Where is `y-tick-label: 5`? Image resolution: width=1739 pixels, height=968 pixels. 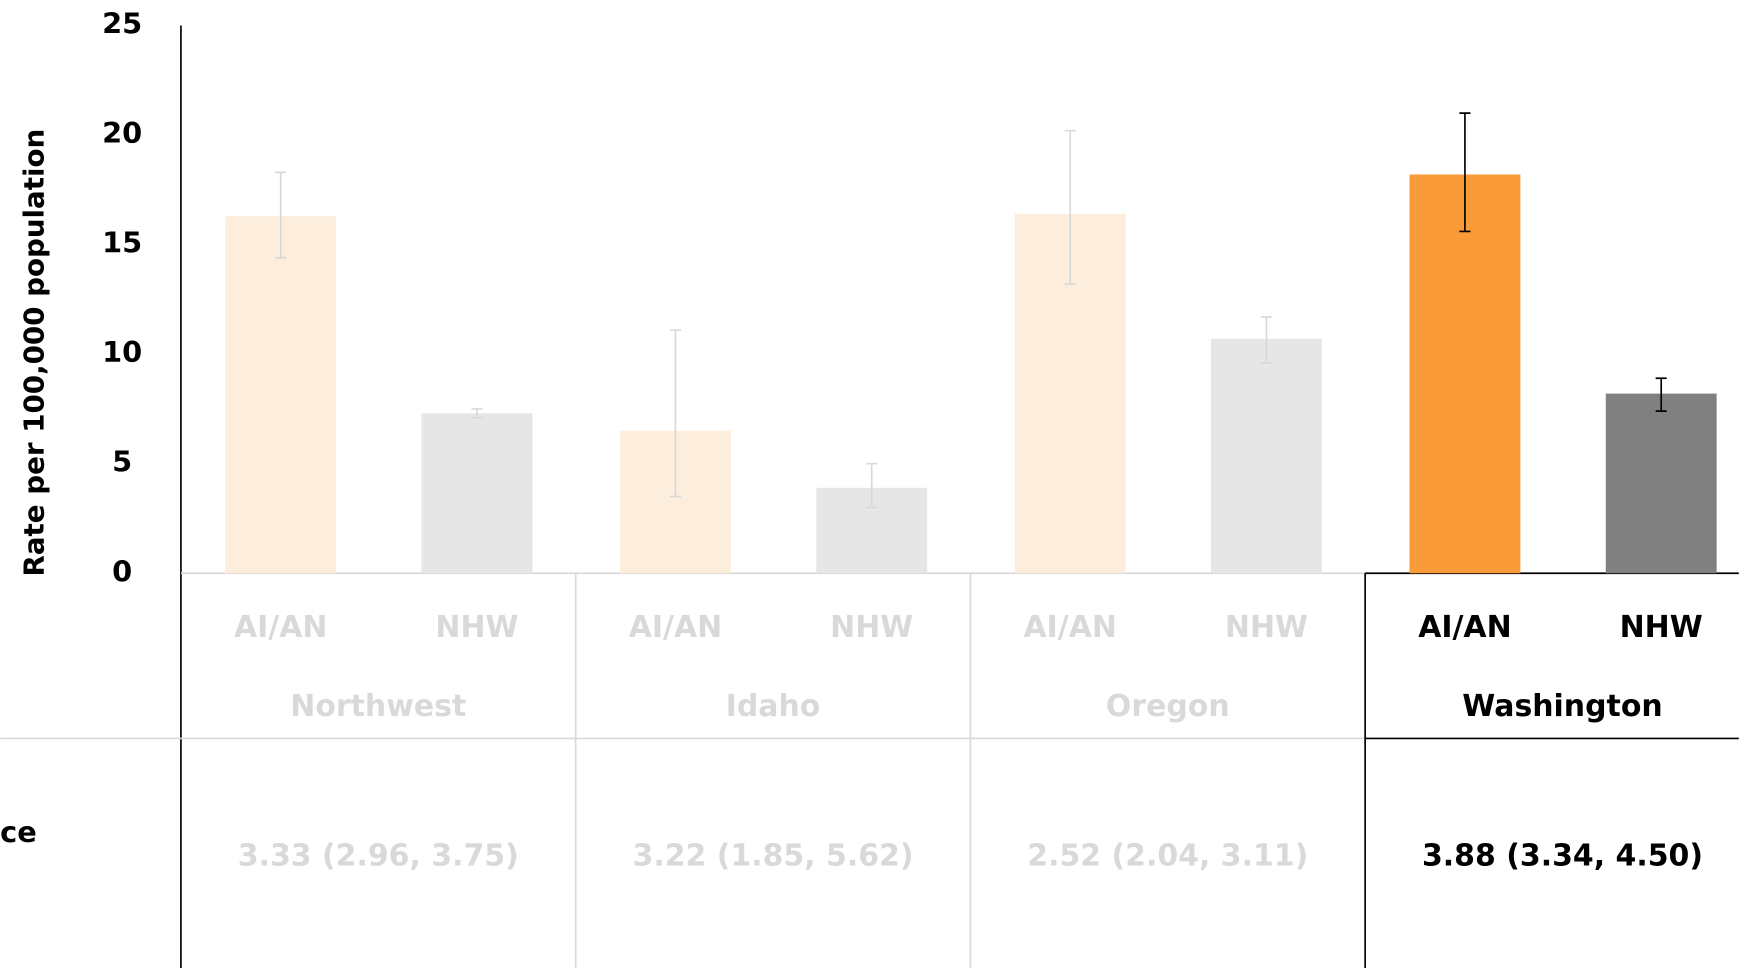
y-tick-label: 5 is located at coordinates (122, 462).